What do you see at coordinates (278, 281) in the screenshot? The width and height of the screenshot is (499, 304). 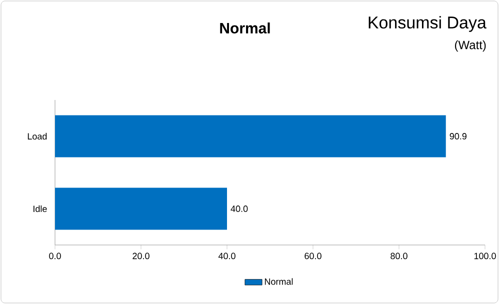 I see `legend-label: Normal` at bounding box center [278, 281].